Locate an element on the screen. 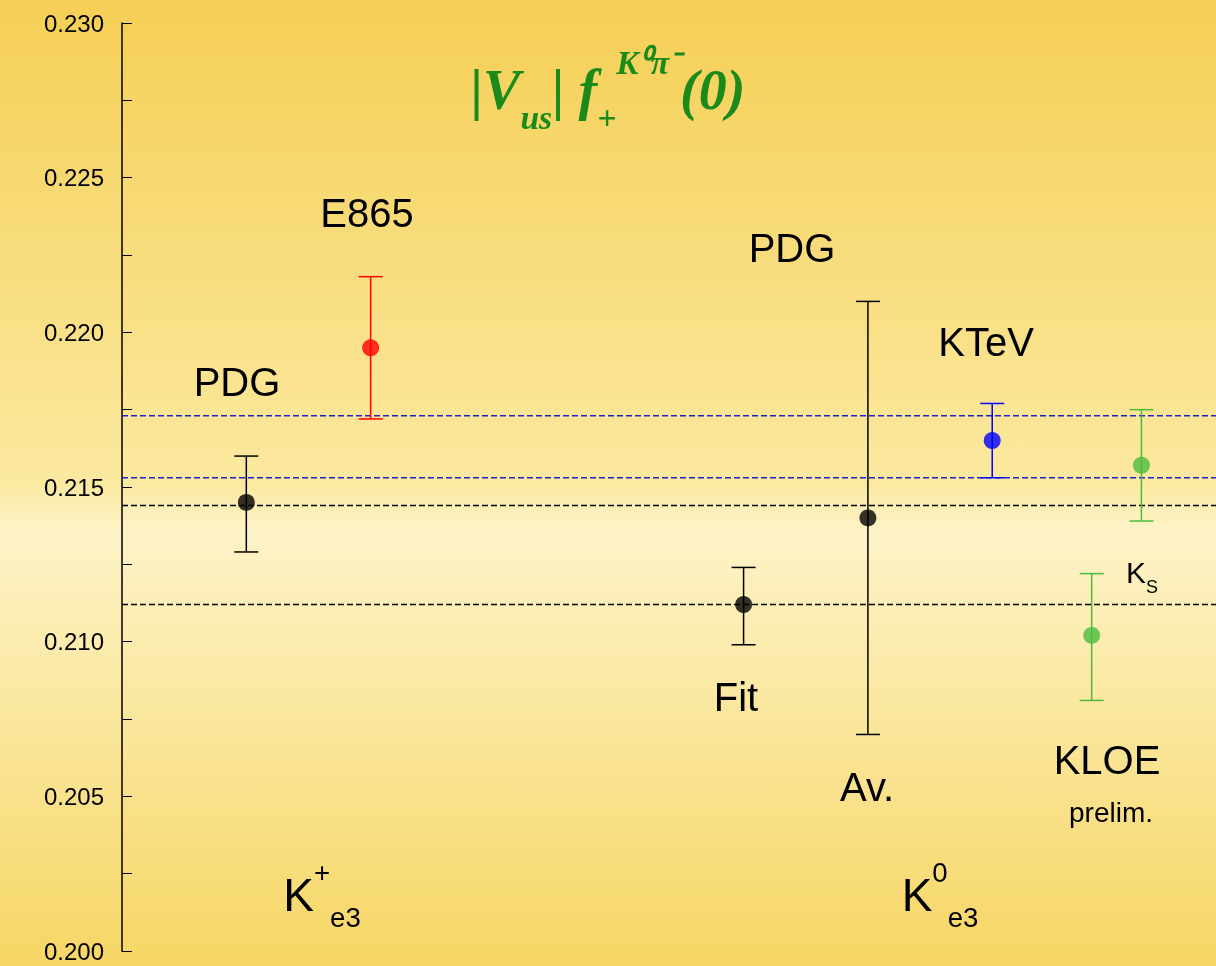 This screenshot has width=1216, height=966. annotation: Av. is located at coordinates (867, 787).